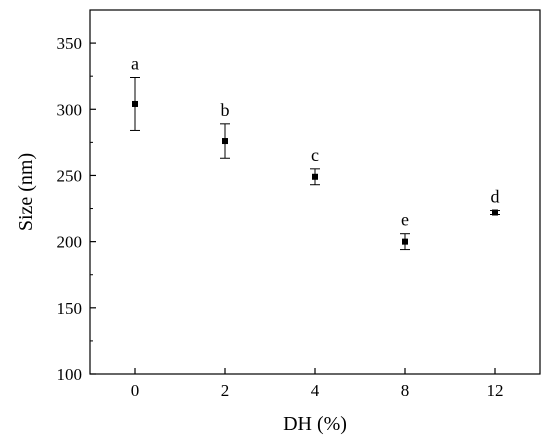  What do you see at coordinates (70, 374) in the screenshot?
I see `y-tick-label: 100` at bounding box center [70, 374].